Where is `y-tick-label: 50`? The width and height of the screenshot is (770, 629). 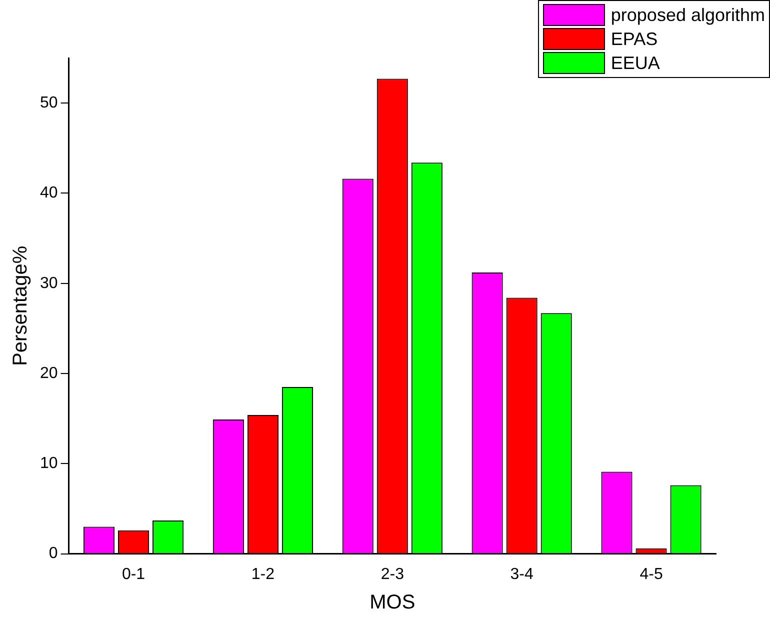 y-tick-label: 50 is located at coordinates (49, 103).